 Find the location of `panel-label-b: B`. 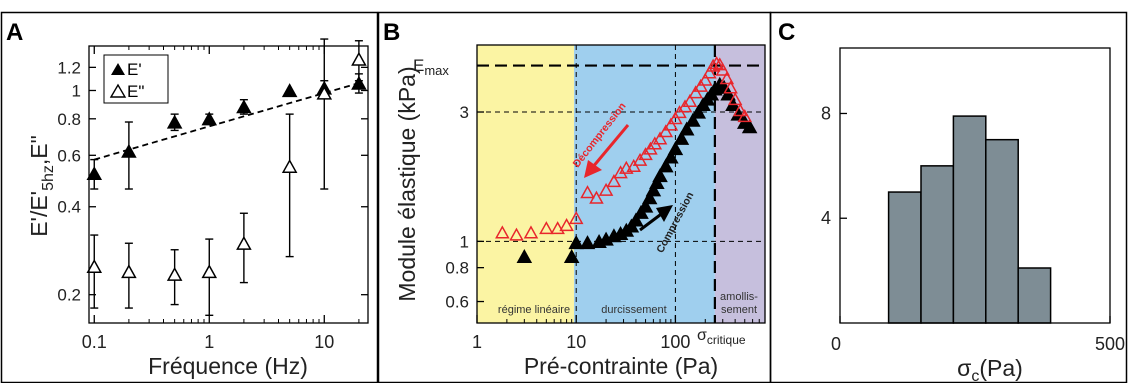

panel-label-b: B is located at coordinates (391, 32).